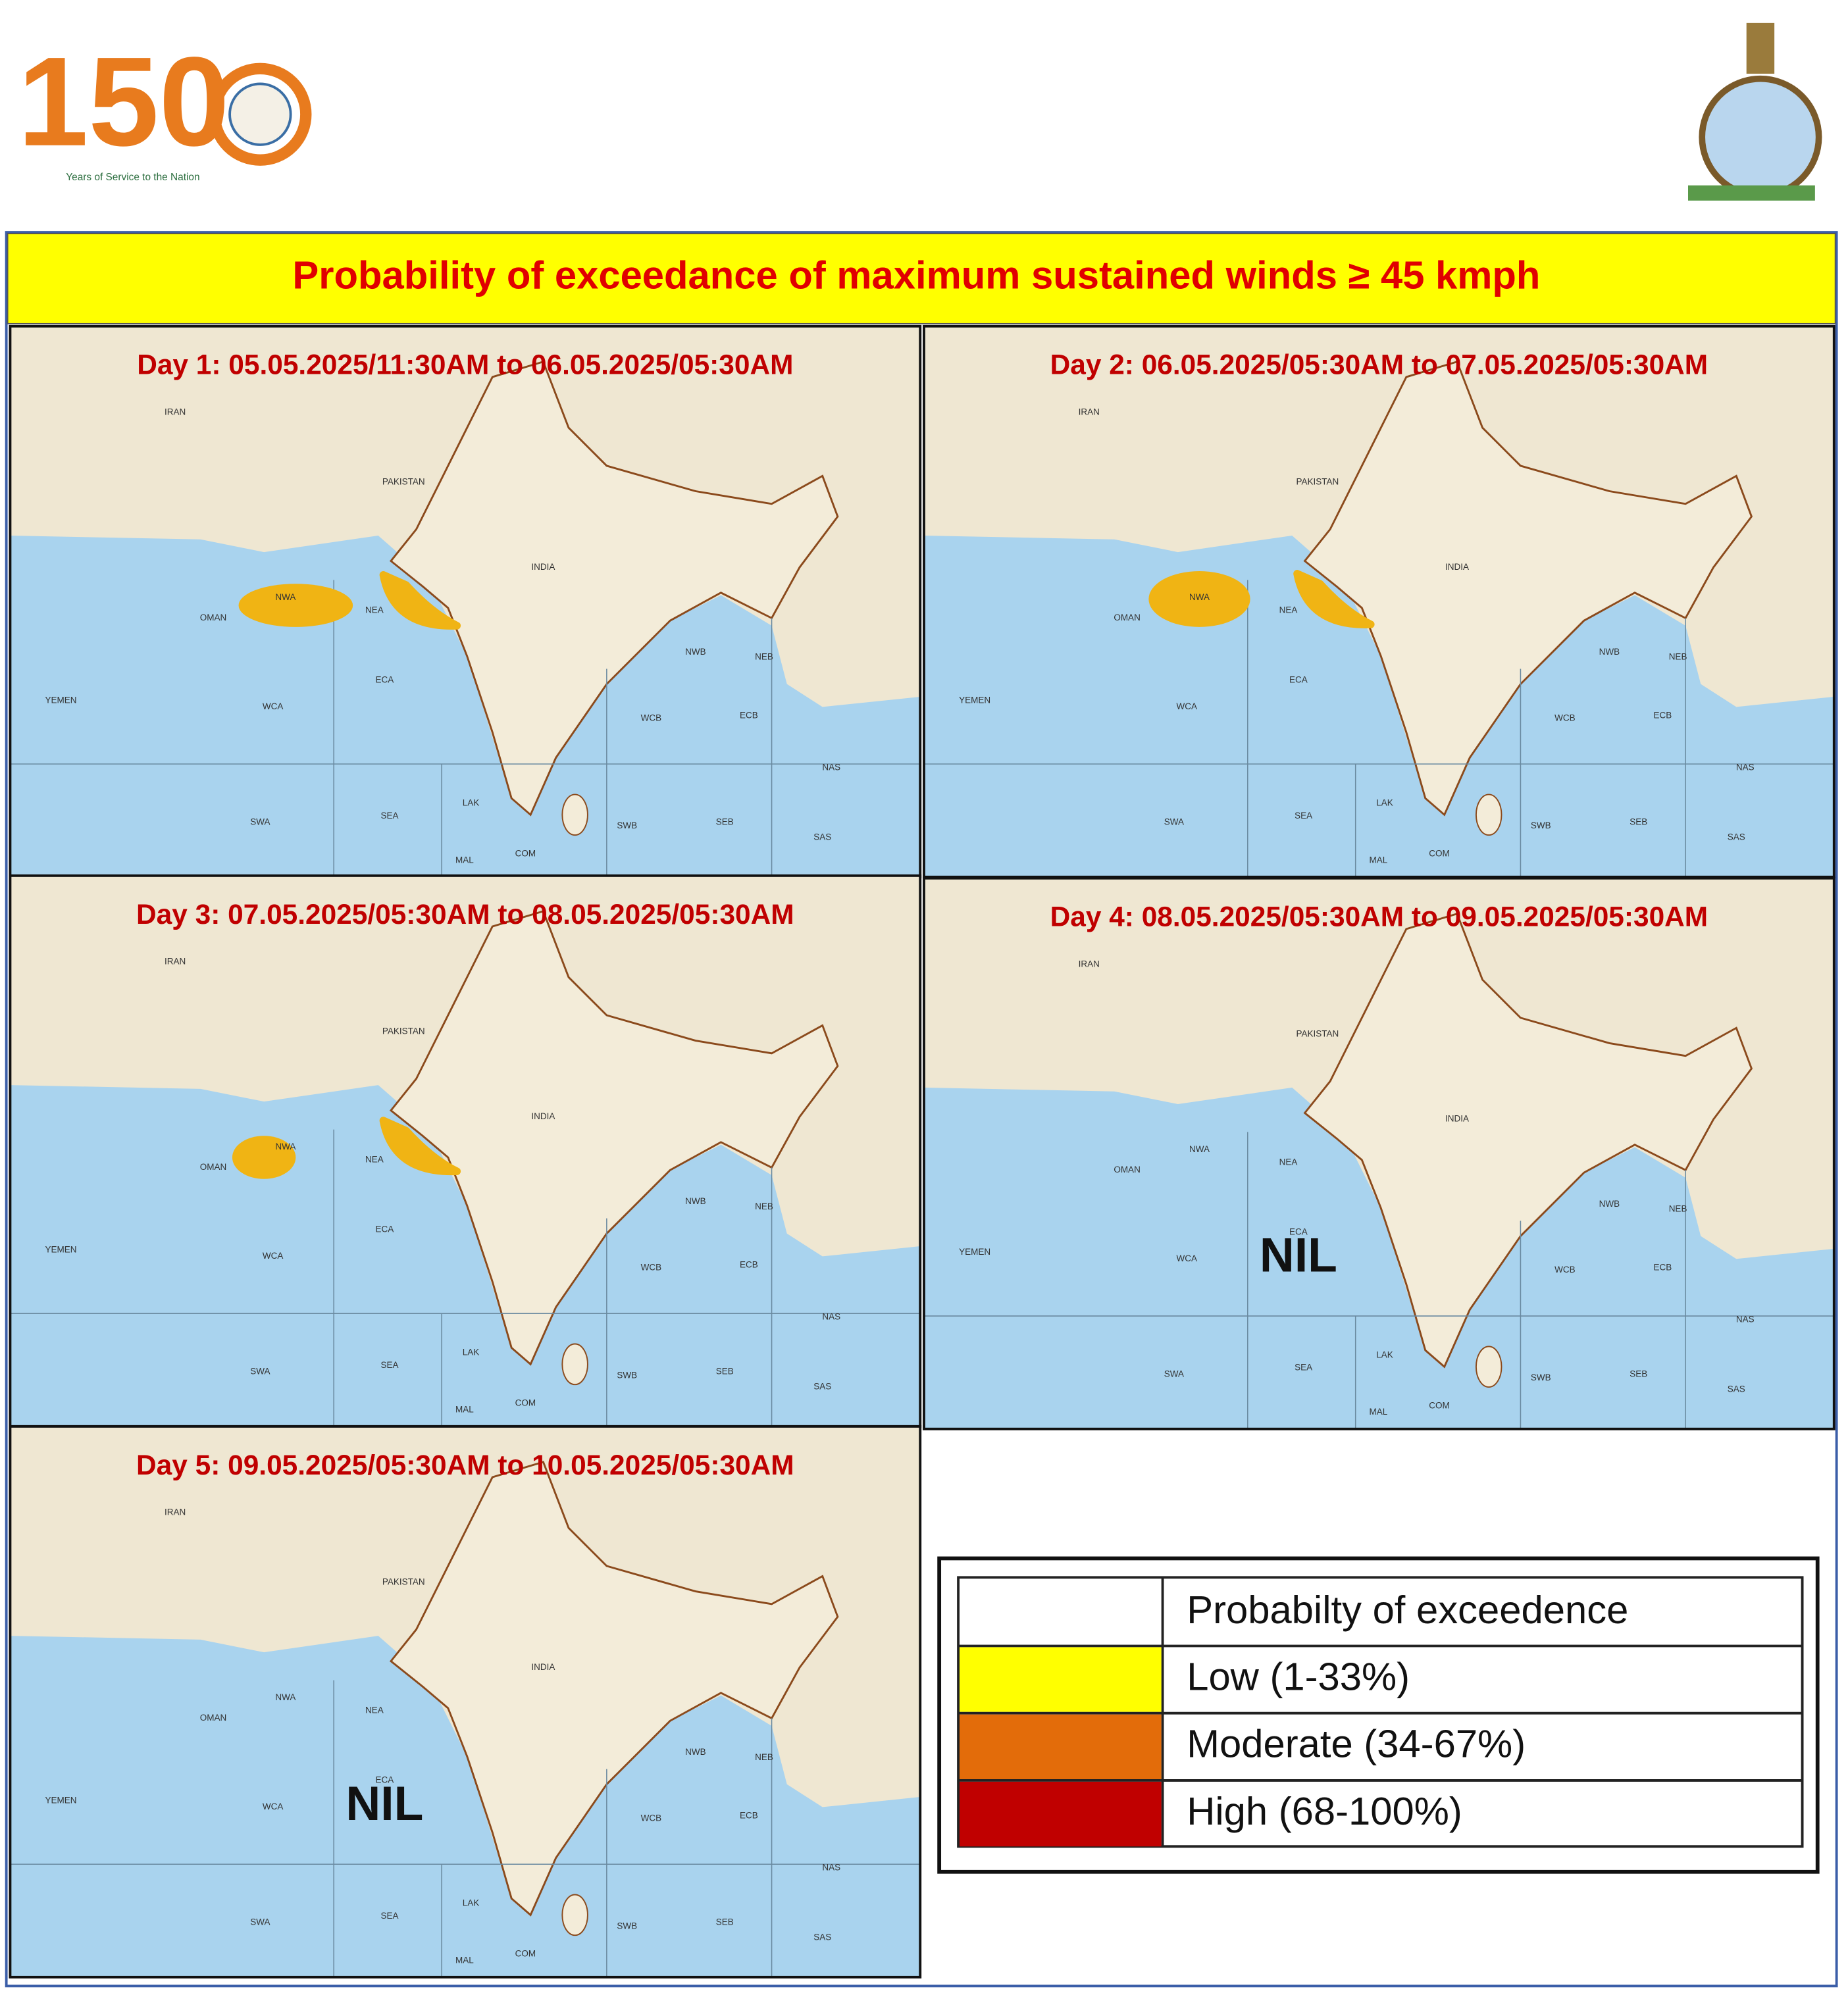 The image size is (1848, 1995). What do you see at coordinates (1751, 193) in the screenshot?
I see `emblem-base` at bounding box center [1751, 193].